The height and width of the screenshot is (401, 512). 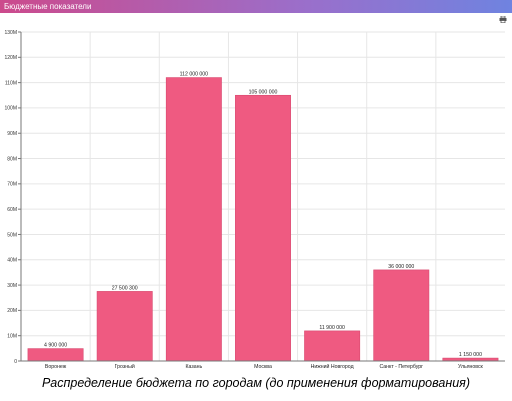 I want to click on y-tick-label: 110M, so click(x=11, y=83).